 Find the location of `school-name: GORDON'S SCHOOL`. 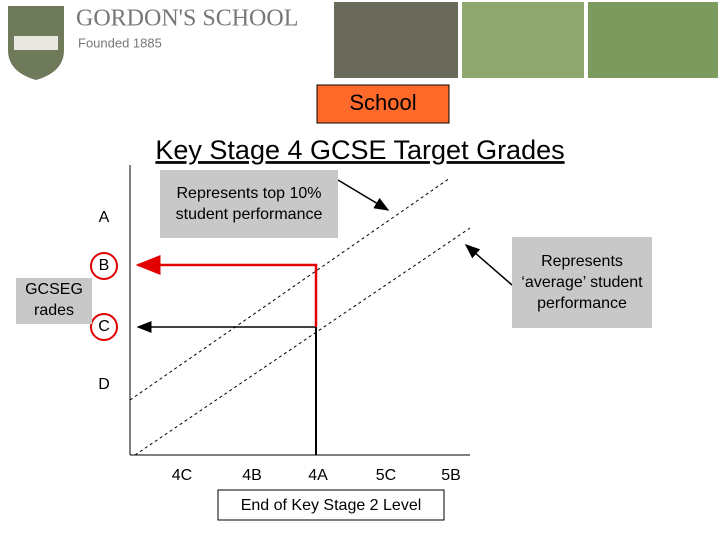

school-name: GORDON'S SCHOOL is located at coordinates (187, 19).